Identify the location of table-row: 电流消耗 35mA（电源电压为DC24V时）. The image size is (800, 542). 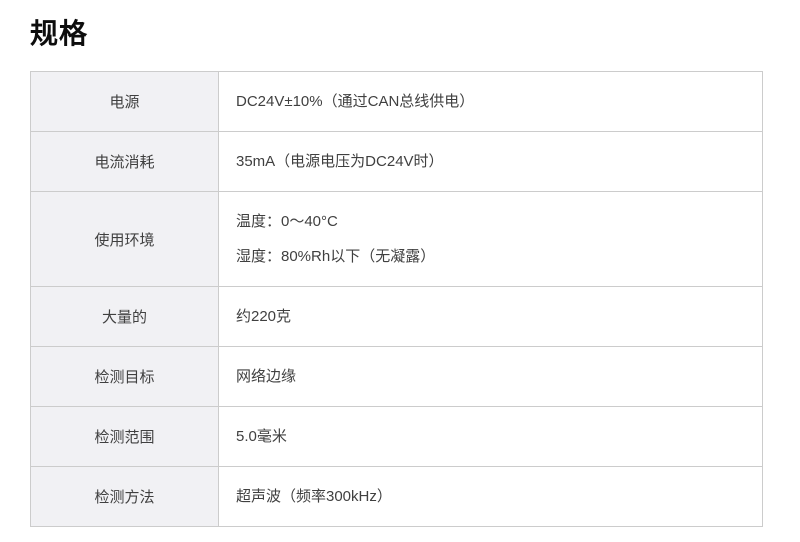
(396, 161).